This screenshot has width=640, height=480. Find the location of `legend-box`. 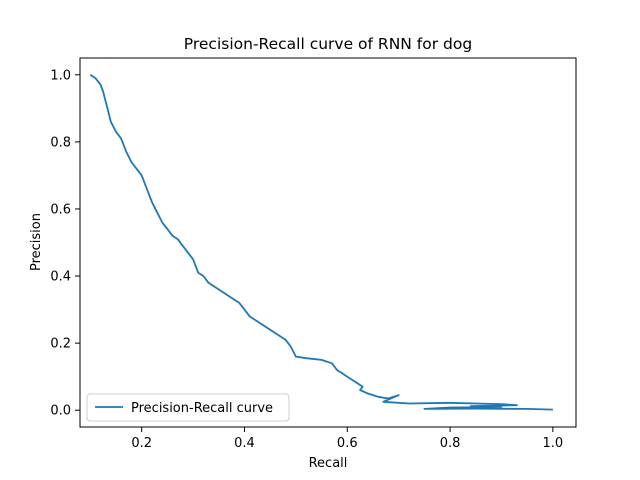

legend-box is located at coordinates (188, 407).